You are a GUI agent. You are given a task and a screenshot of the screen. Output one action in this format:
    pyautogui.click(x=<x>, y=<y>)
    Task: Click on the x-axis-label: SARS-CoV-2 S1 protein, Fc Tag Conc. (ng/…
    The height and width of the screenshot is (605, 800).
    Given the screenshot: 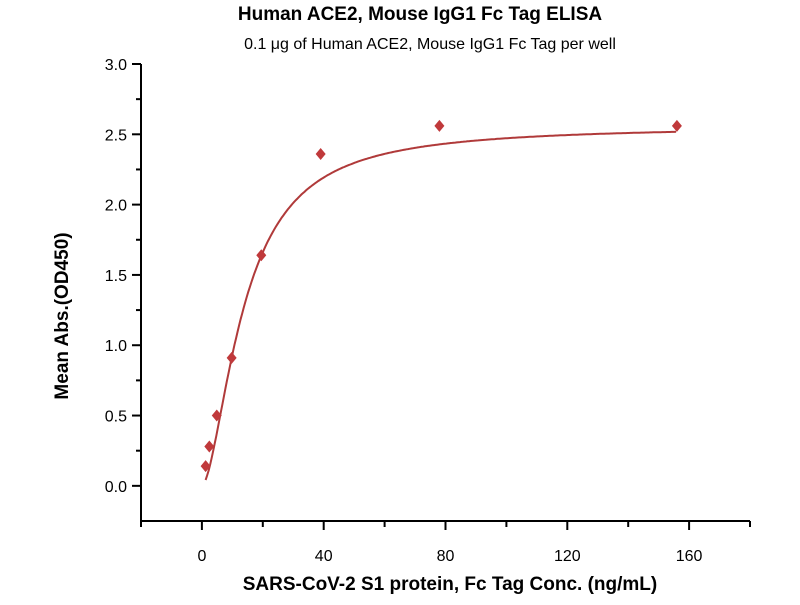 What is the action you would take?
    pyautogui.click(x=450, y=584)
    